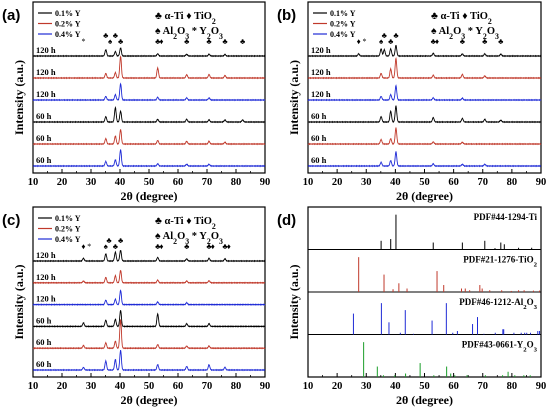  Describe the element at coordinates (11, 220) in the screenshot. I see `panel-letter: (c)` at that location.